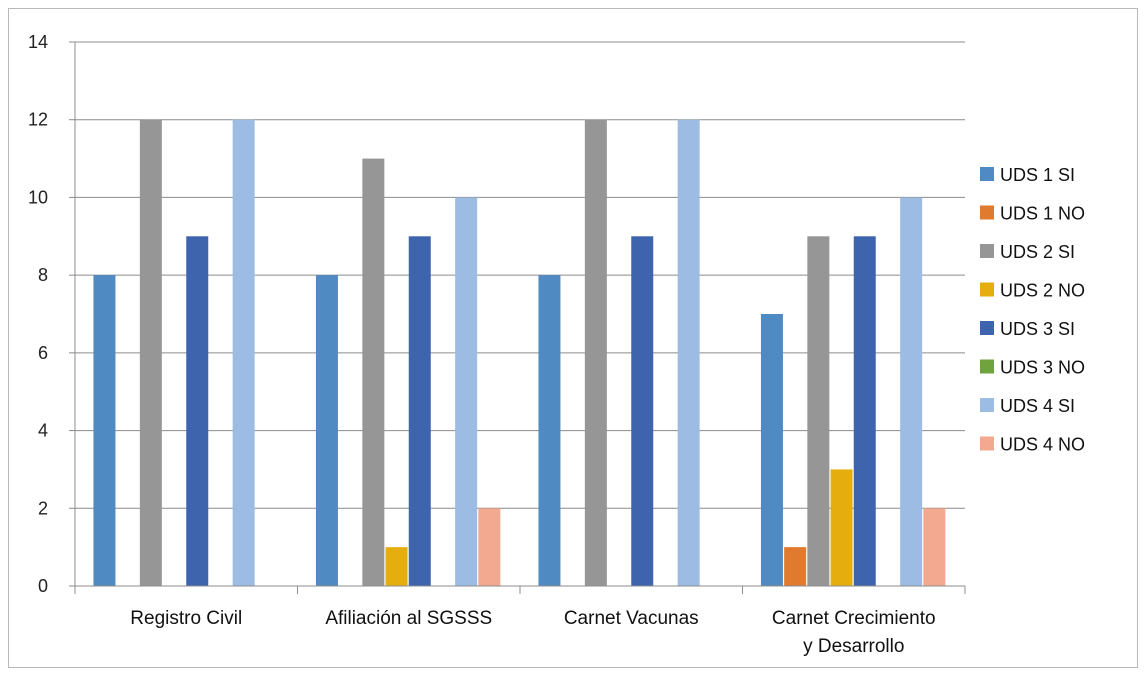 The width and height of the screenshot is (1148, 677). Describe the element at coordinates (1037, 252) in the screenshot. I see `legend-entry-label: UDS 2 SI` at that location.